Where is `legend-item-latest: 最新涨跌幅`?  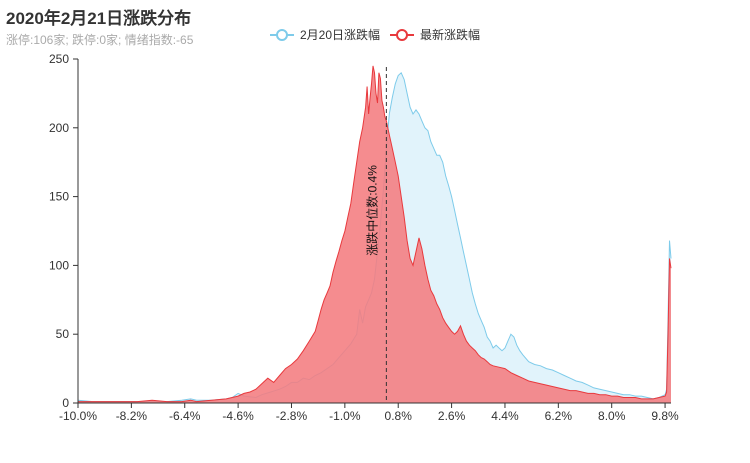
legend-item-latest: 最新涨跌幅 is located at coordinates (435, 34).